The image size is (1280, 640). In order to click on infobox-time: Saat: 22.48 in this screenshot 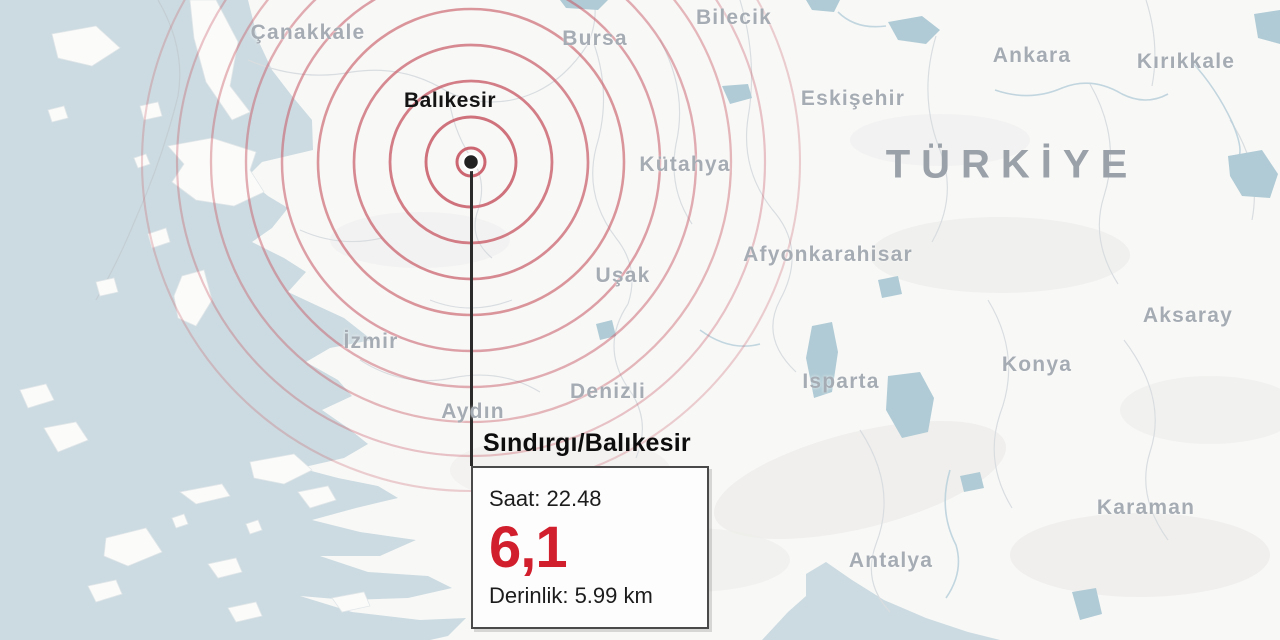, I will do `click(545, 498)`.